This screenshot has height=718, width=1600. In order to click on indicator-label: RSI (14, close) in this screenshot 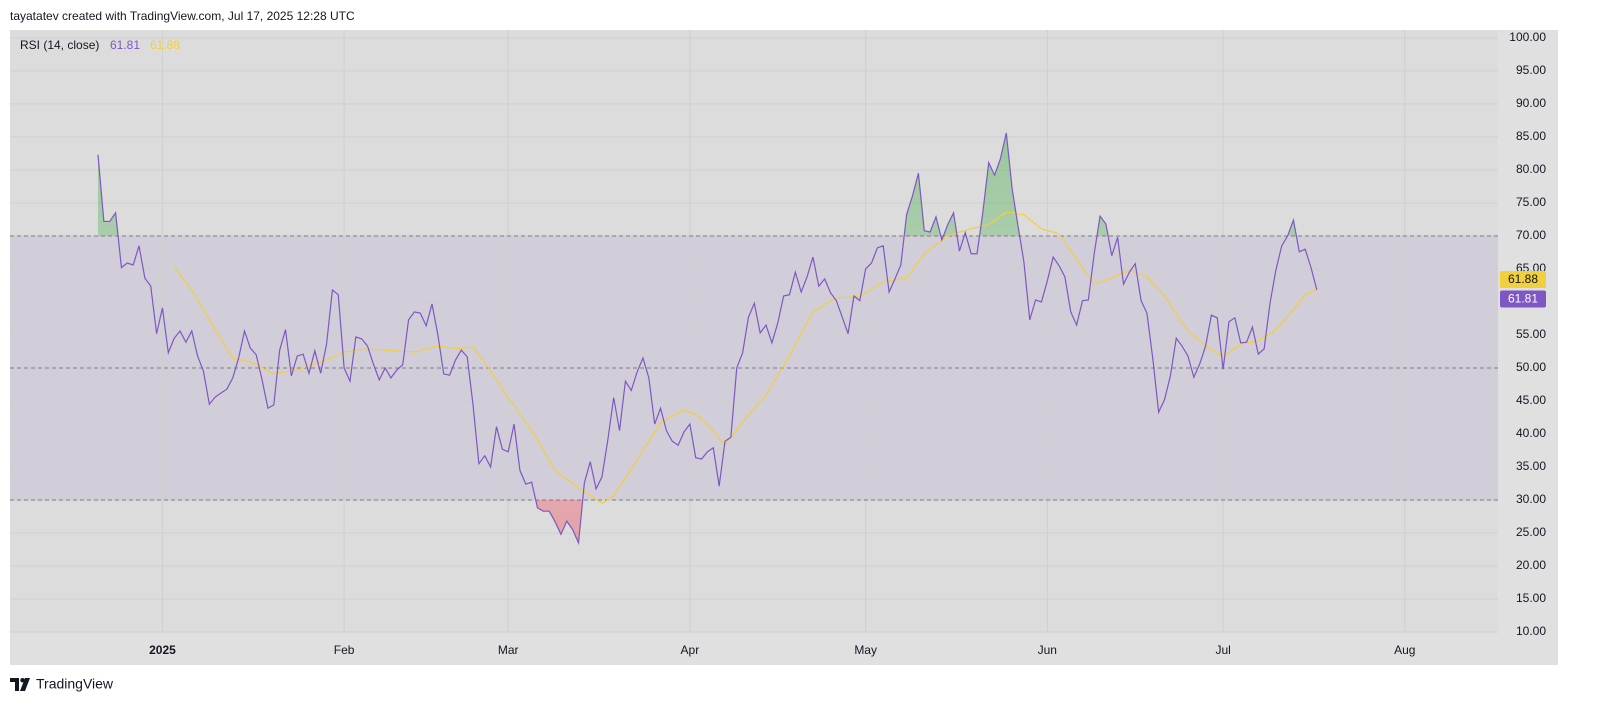, I will do `click(59, 45)`.